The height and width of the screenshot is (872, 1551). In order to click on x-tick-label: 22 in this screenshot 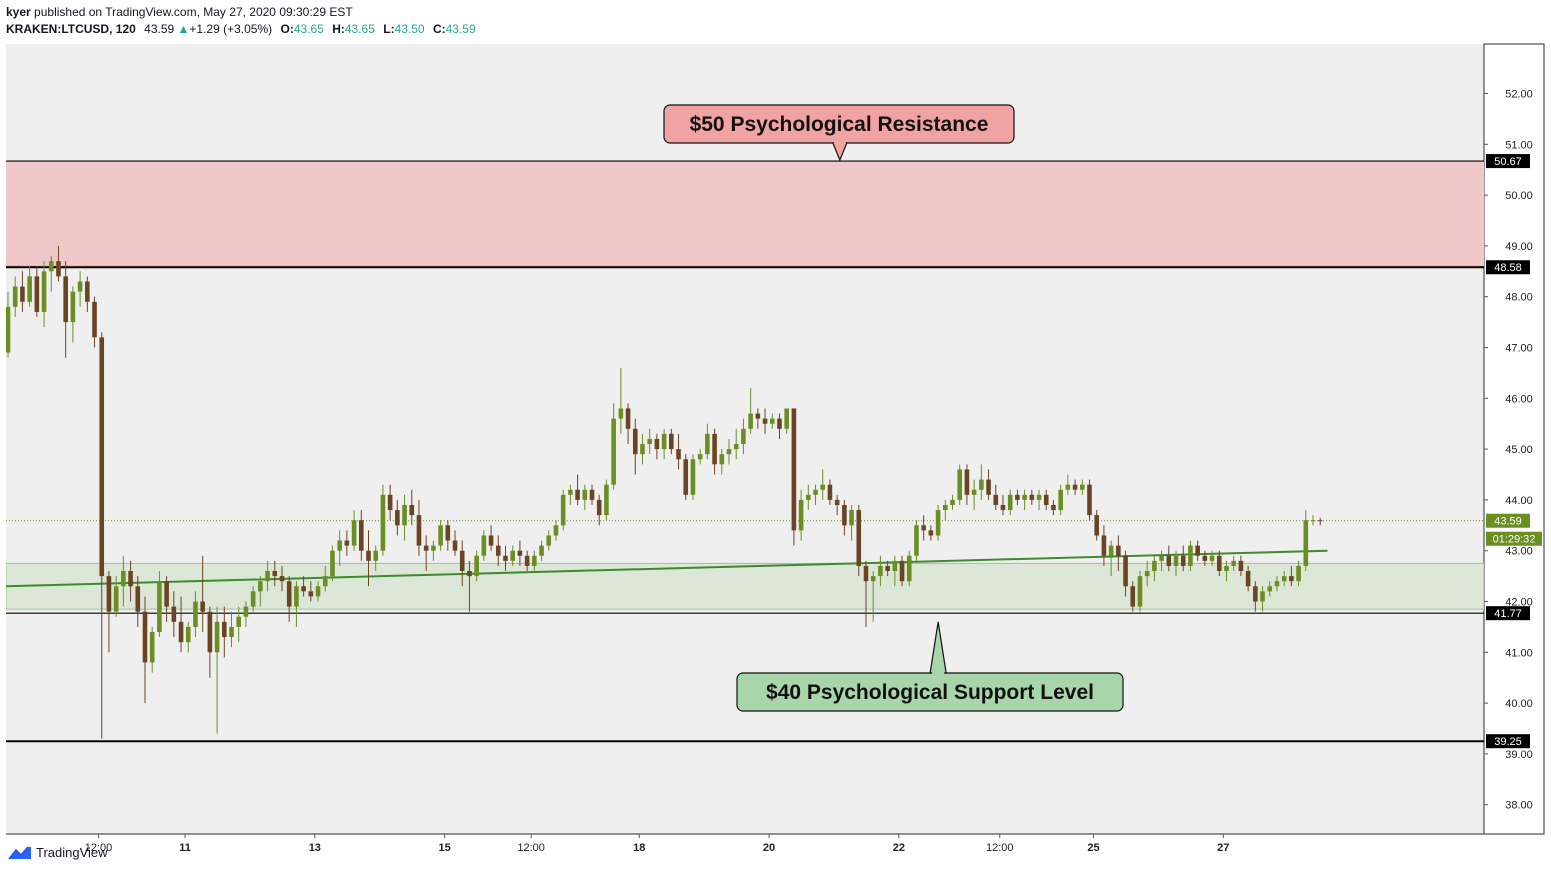, I will do `click(899, 848)`.